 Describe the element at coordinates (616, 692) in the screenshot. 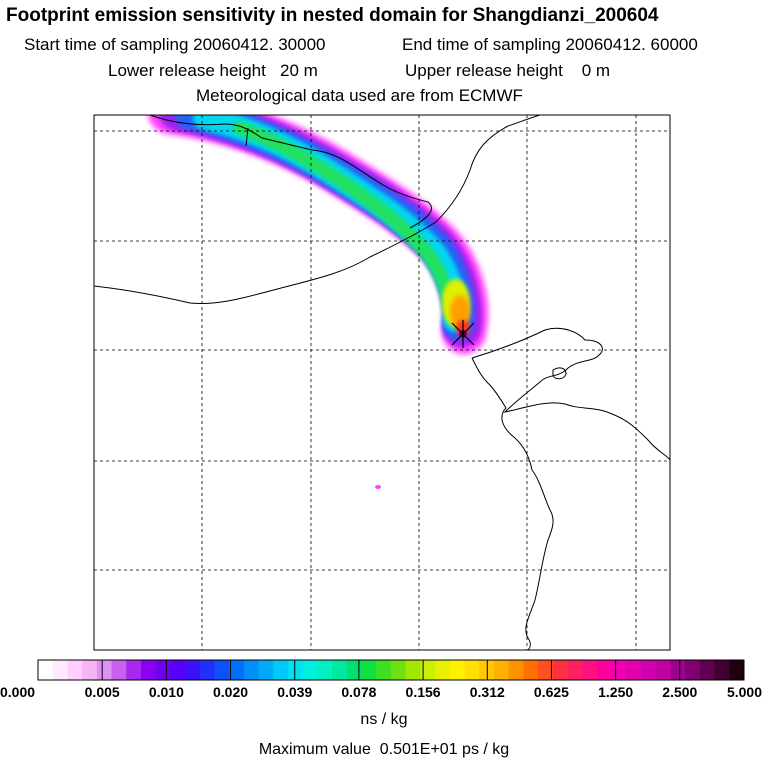

I see `colorbar-tick-label: 1.250` at that location.